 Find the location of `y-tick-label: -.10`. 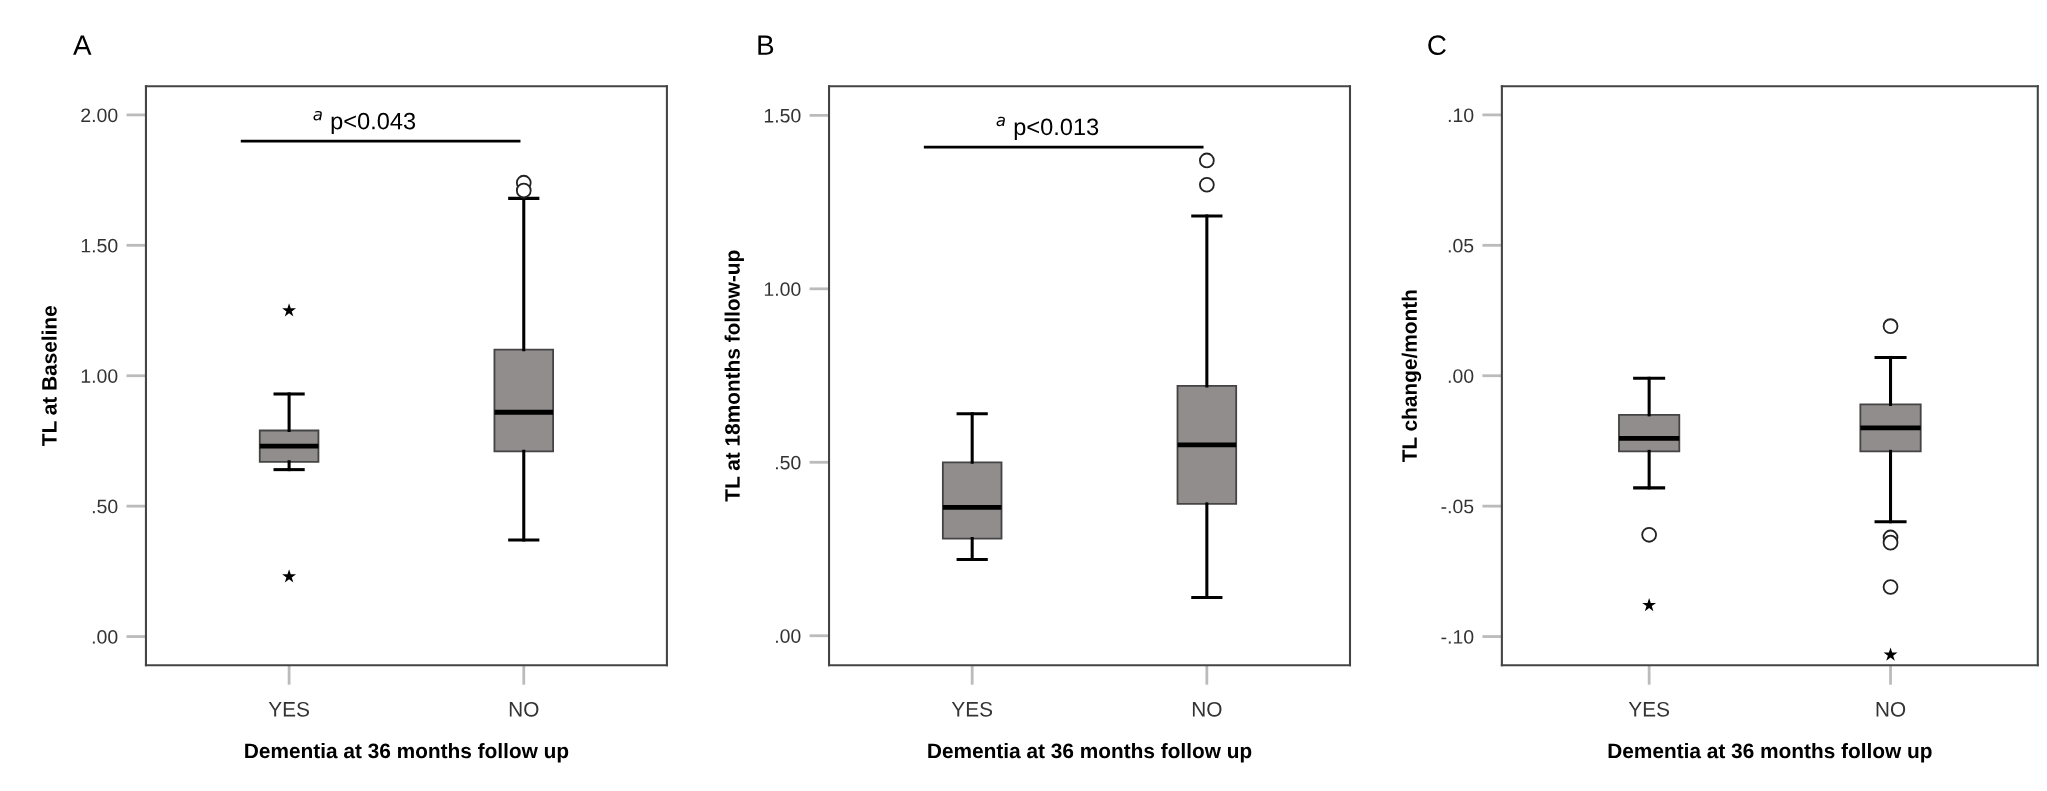

y-tick-label: -.10 is located at coordinates (1457, 637).